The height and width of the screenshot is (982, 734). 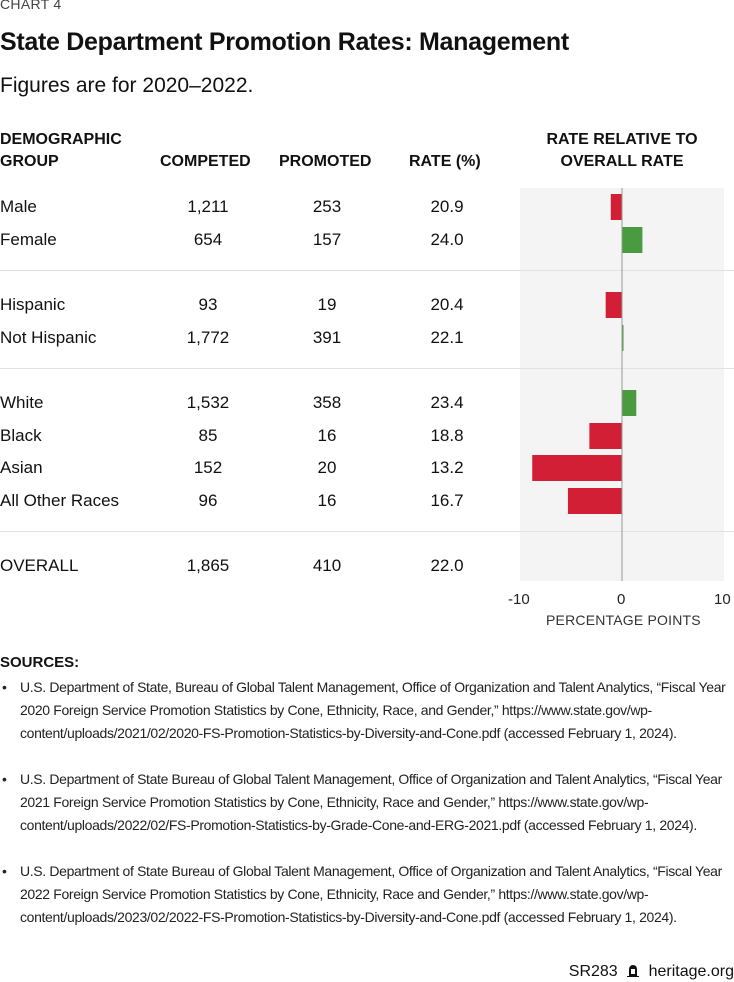 I want to click on bar-all-other-races, so click(x=594, y=501).